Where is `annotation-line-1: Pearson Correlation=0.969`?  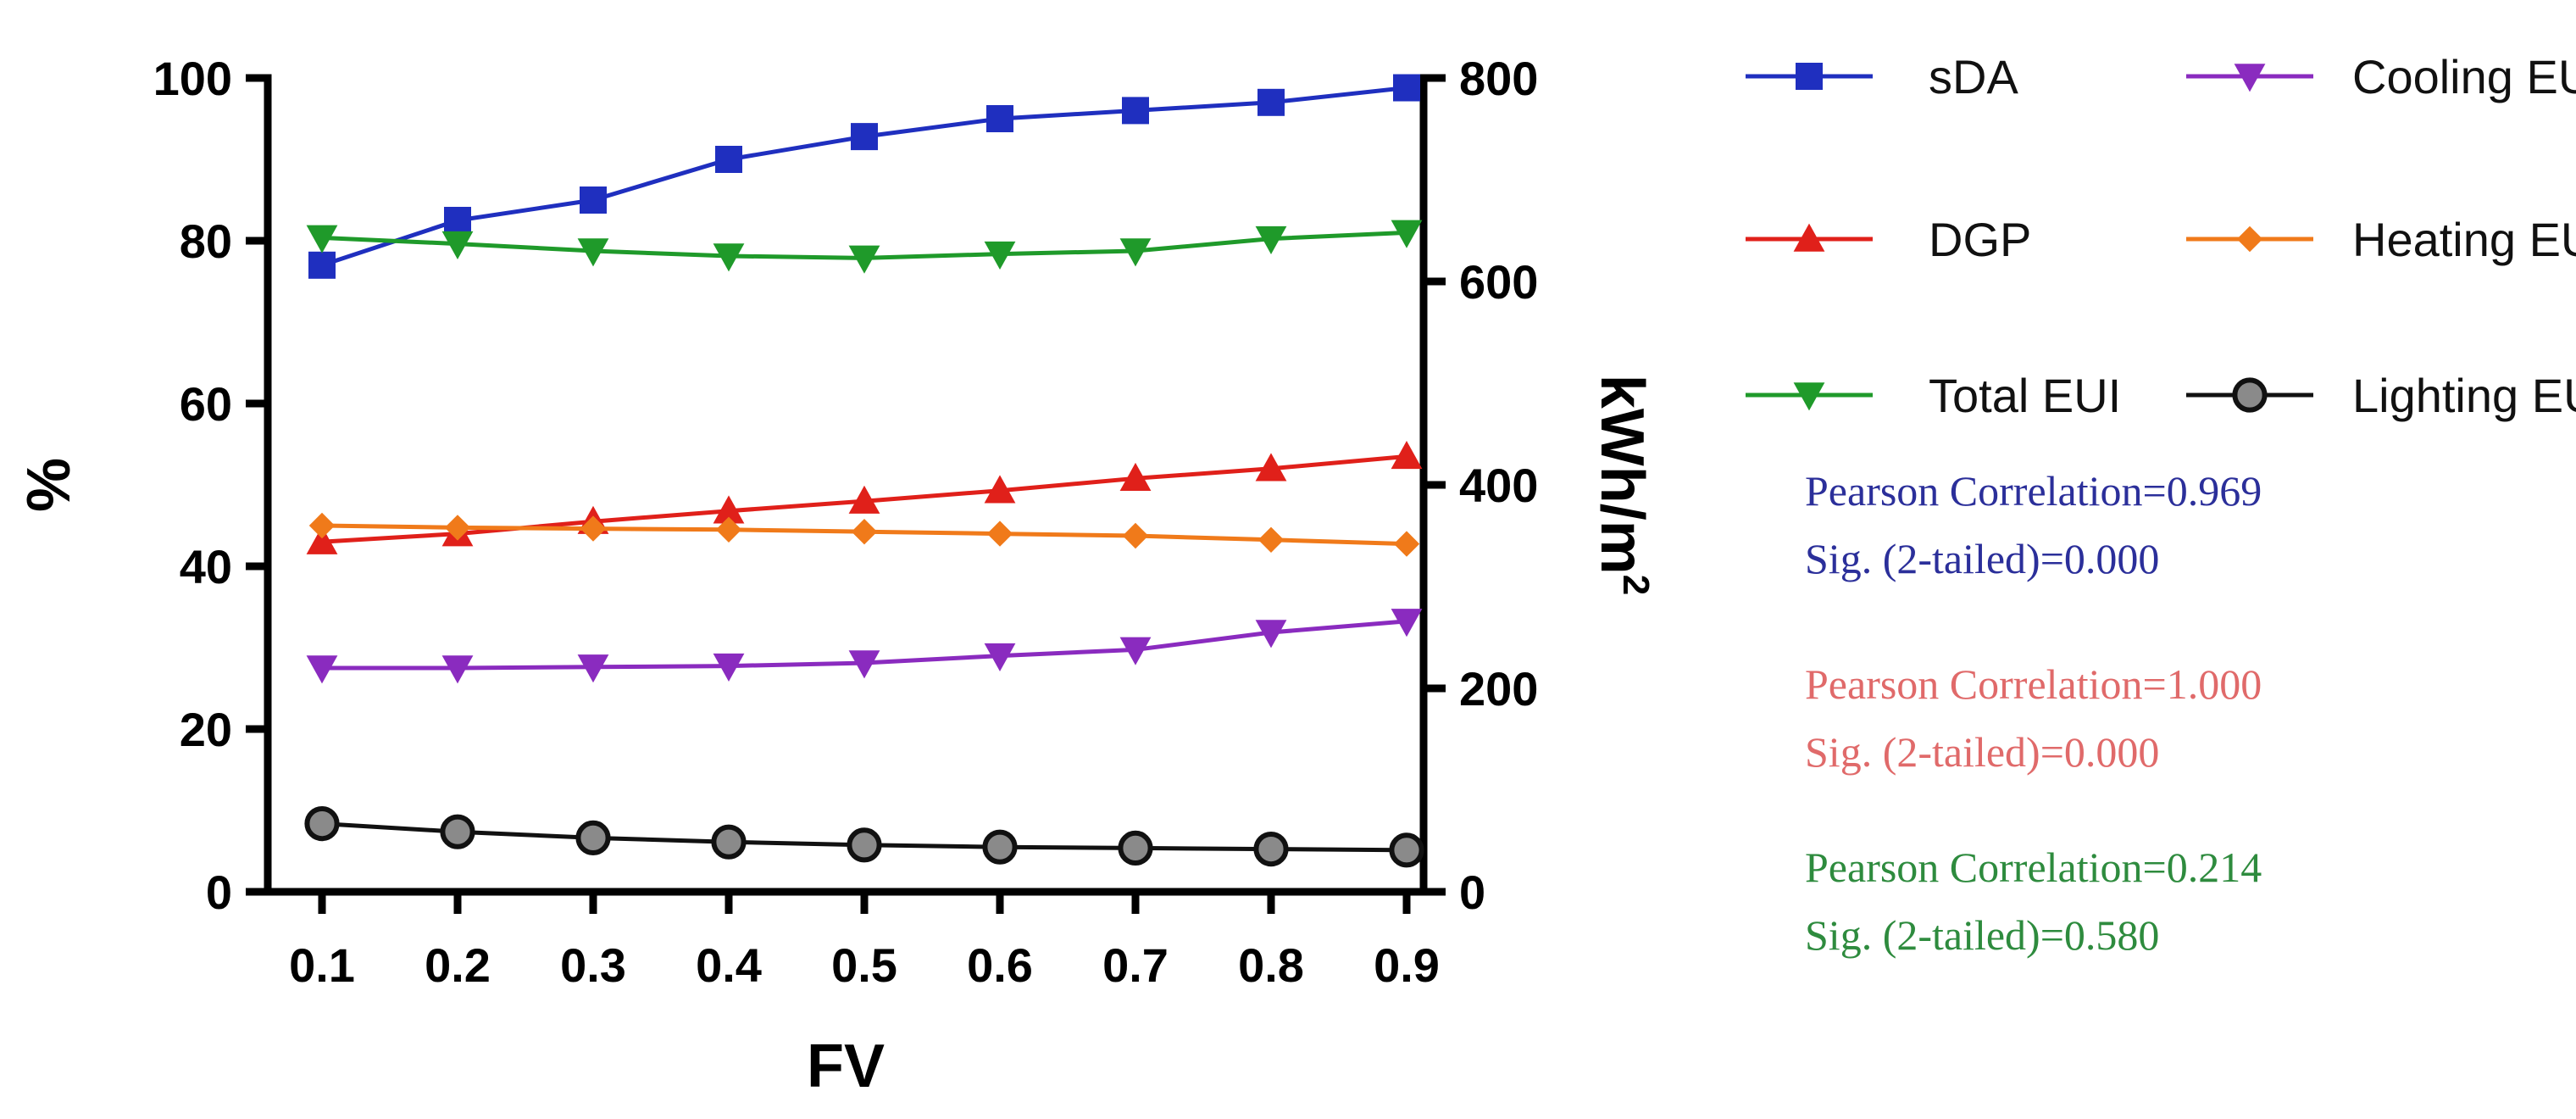
annotation-line-1: Pearson Correlation=0.969 is located at coordinates (2033, 491).